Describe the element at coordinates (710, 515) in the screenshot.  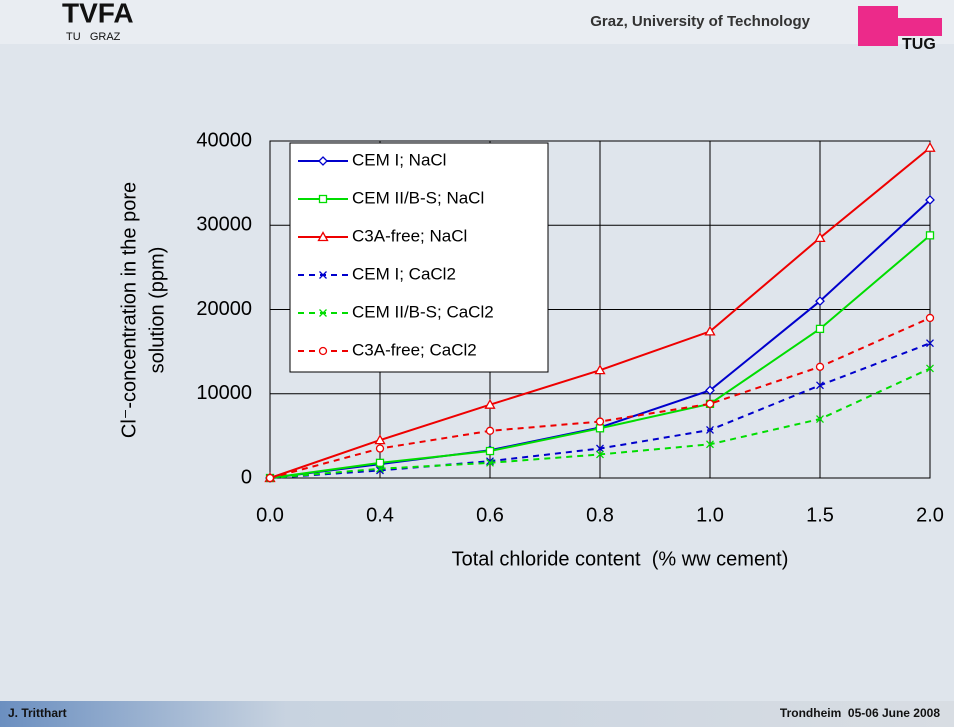
I see `x-tick-label: 1.0` at that location.